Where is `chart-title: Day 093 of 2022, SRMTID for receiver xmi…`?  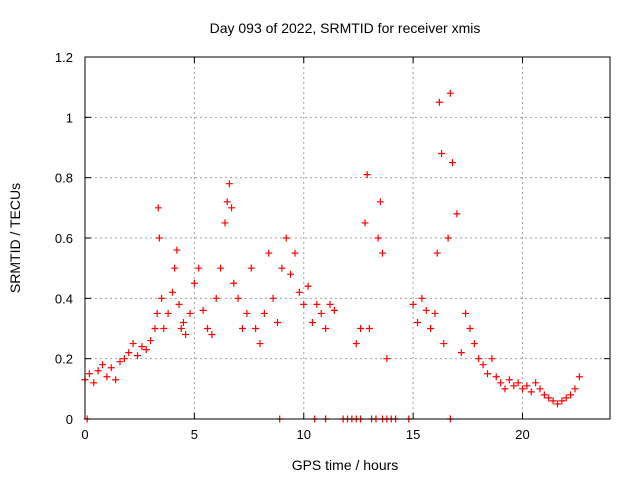 chart-title: Day 093 of 2022, SRMTID for receiver xmi… is located at coordinates (345, 28).